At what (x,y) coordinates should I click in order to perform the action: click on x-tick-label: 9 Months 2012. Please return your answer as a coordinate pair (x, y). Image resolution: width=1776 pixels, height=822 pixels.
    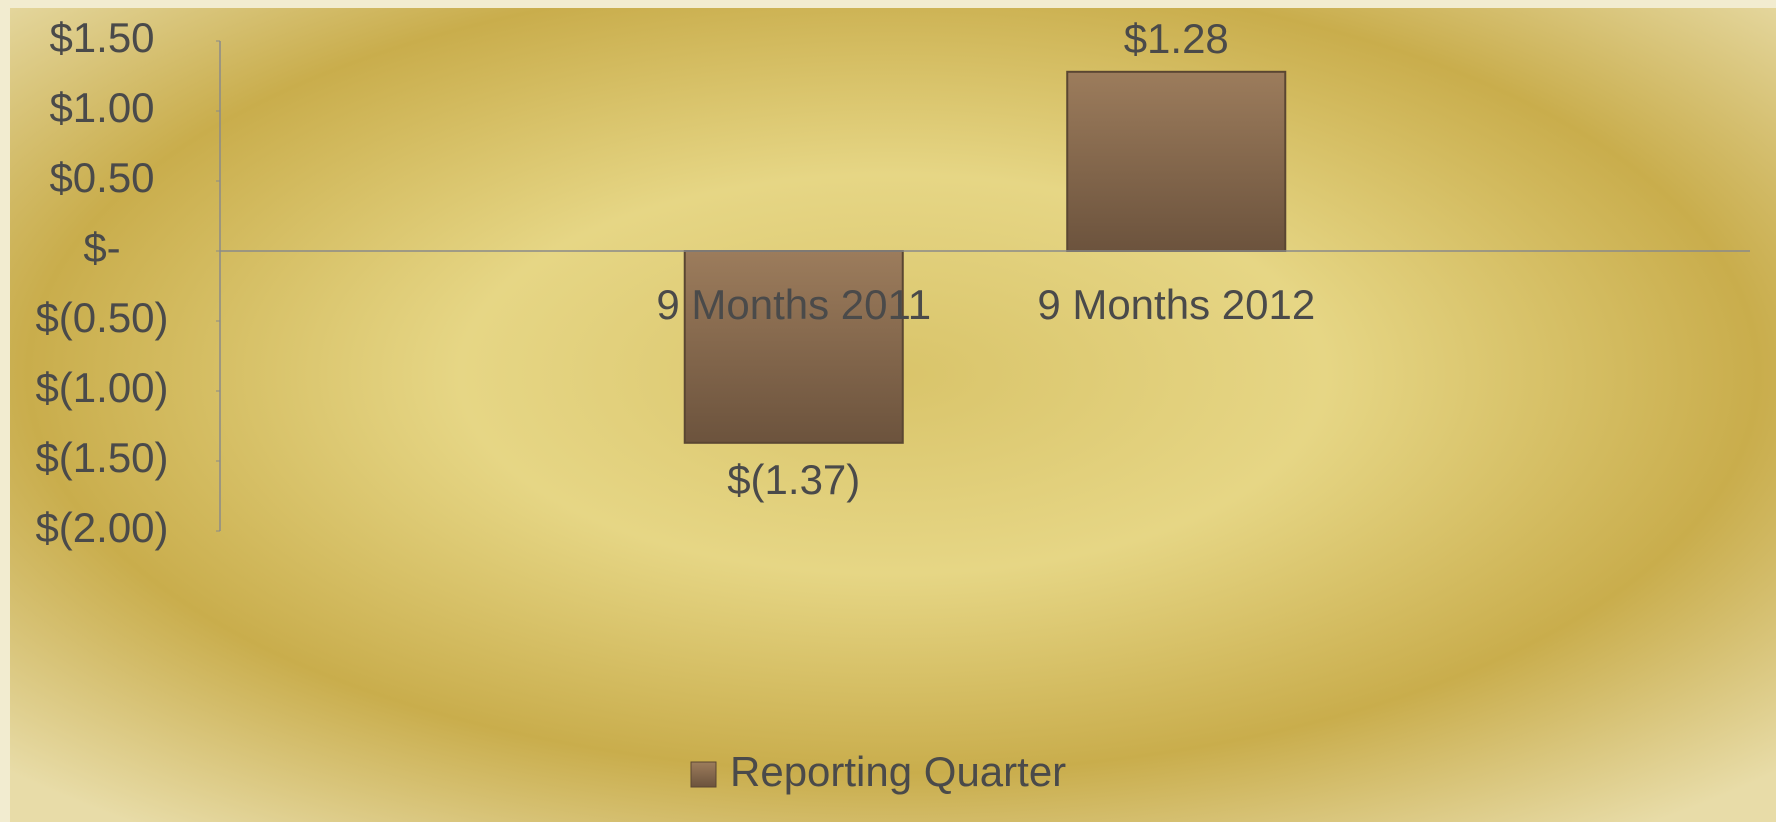
    Looking at the image, I should click on (1176, 304).